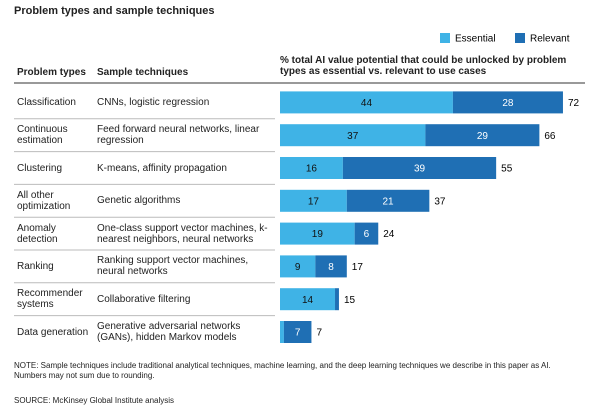 The image size is (600, 406). I want to click on category-label: Continuous estimation, so click(42, 135).